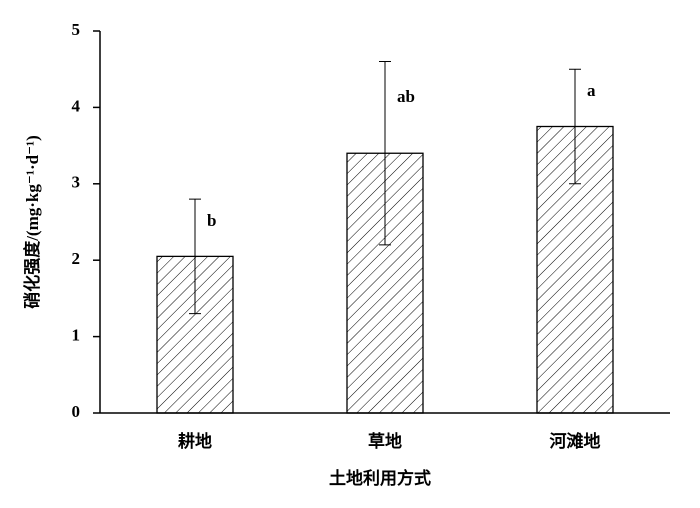  Describe the element at coordinates (32, 222) in the screenshot. I see `y-axis-title: 硝化强度/(mg·kg⁻¹·d⁻¹)` at that location.